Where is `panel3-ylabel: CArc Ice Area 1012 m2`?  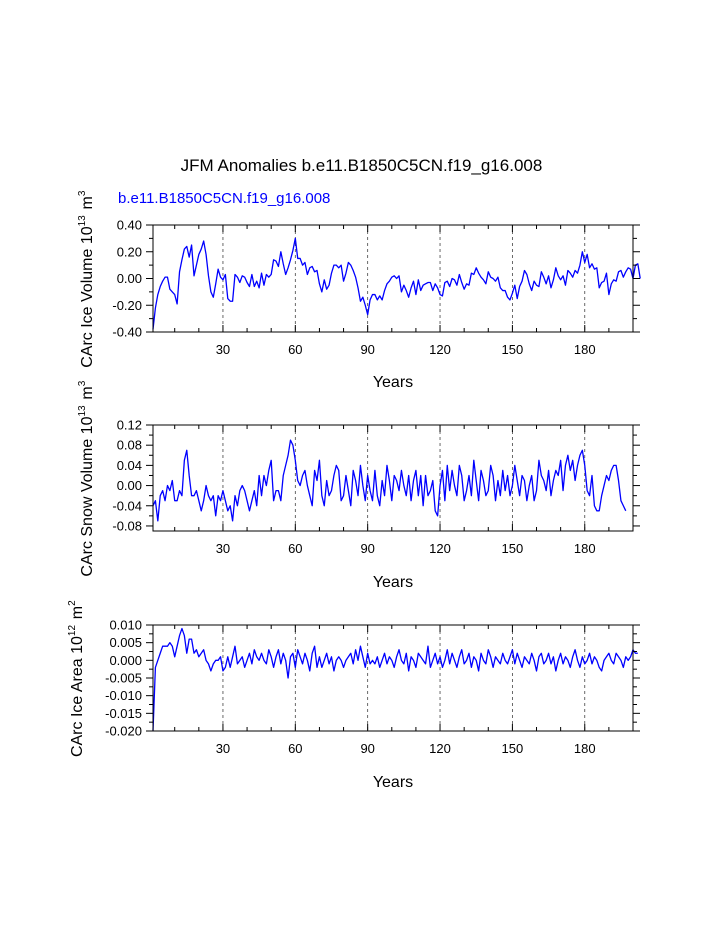
panel3-ylabel: CArc Ice Area 1012 m2 is located at coordinates (76, 678).